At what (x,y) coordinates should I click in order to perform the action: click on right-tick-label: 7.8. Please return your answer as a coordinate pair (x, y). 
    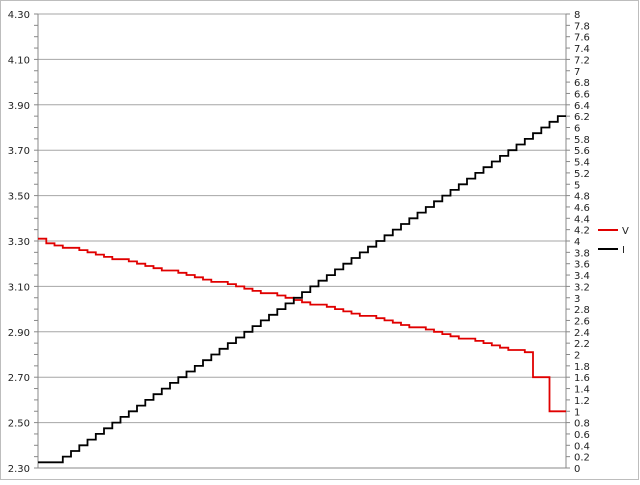
    Looking at the image, I should click on (582, 26).